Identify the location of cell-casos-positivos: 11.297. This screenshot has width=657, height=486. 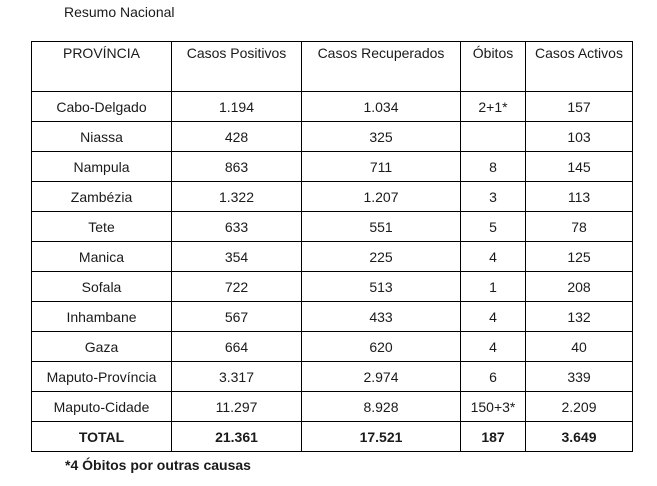
(236, 406).